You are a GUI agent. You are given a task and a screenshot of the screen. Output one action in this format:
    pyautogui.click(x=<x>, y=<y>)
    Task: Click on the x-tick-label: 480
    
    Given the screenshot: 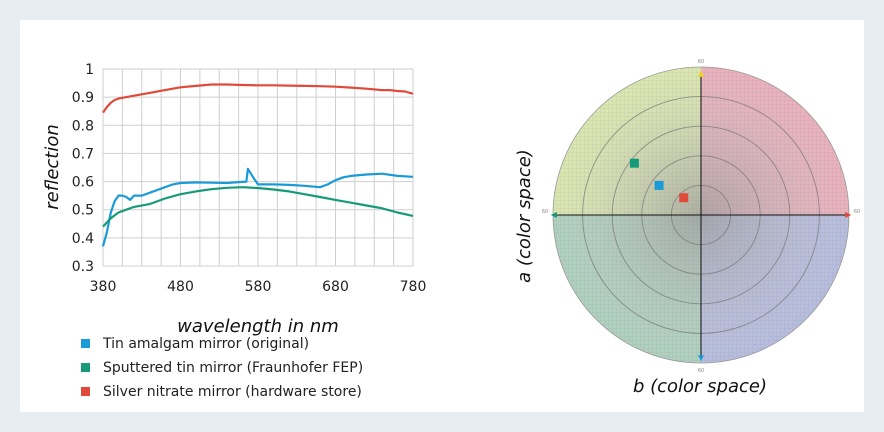 What is the action you would take?
    pyautogui.click(x=180, y=287)
    